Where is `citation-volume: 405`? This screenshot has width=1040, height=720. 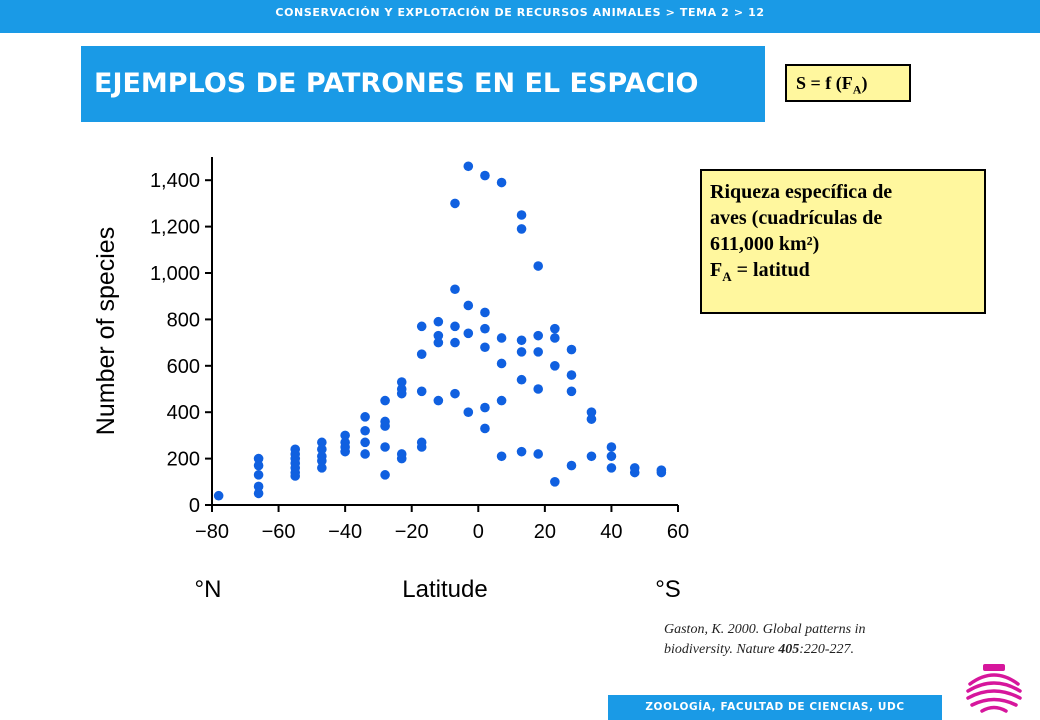
citation-volume: 405 is located at coordinates (789, 649).